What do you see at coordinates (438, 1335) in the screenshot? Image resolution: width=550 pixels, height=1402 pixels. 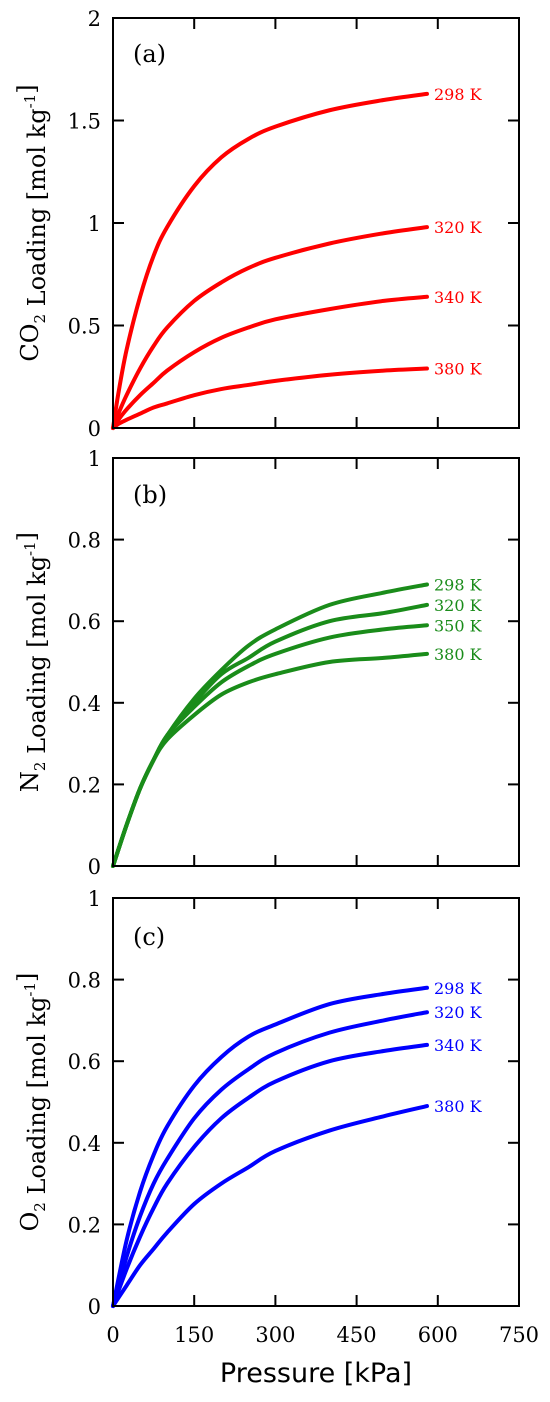 I see `x-tick-label: 600` at bounding box center [438, 1335].